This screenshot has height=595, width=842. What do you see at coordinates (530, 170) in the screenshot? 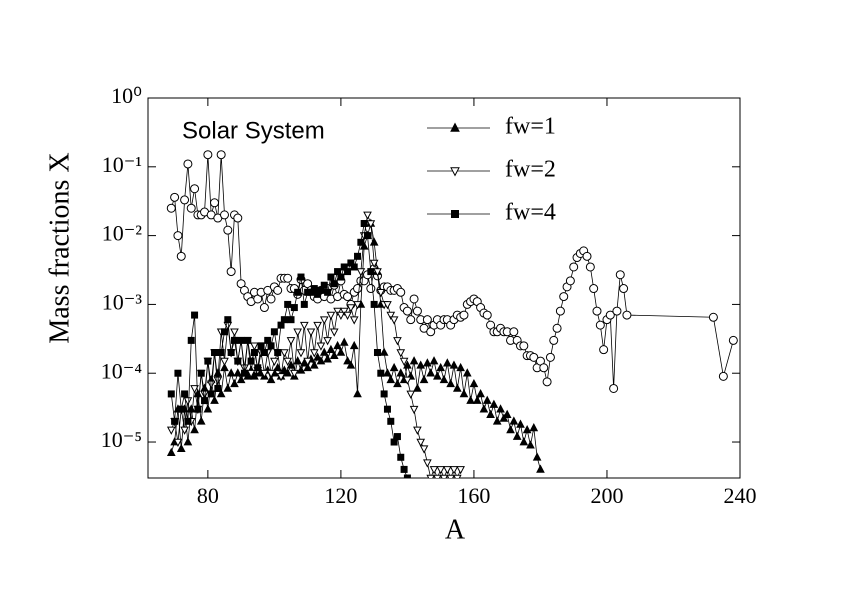
I see `legend-label: fw=2` at bounding box center [530, 170].